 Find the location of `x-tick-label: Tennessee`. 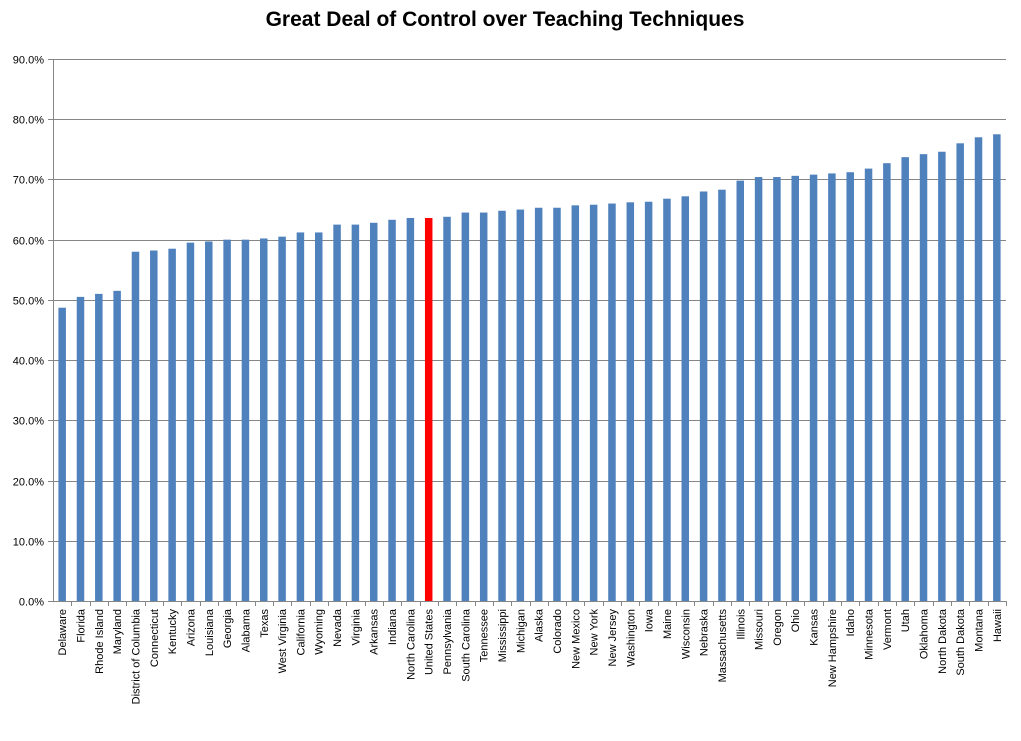

x-tick-label: Tennessee is located at coordinates (485, 635).